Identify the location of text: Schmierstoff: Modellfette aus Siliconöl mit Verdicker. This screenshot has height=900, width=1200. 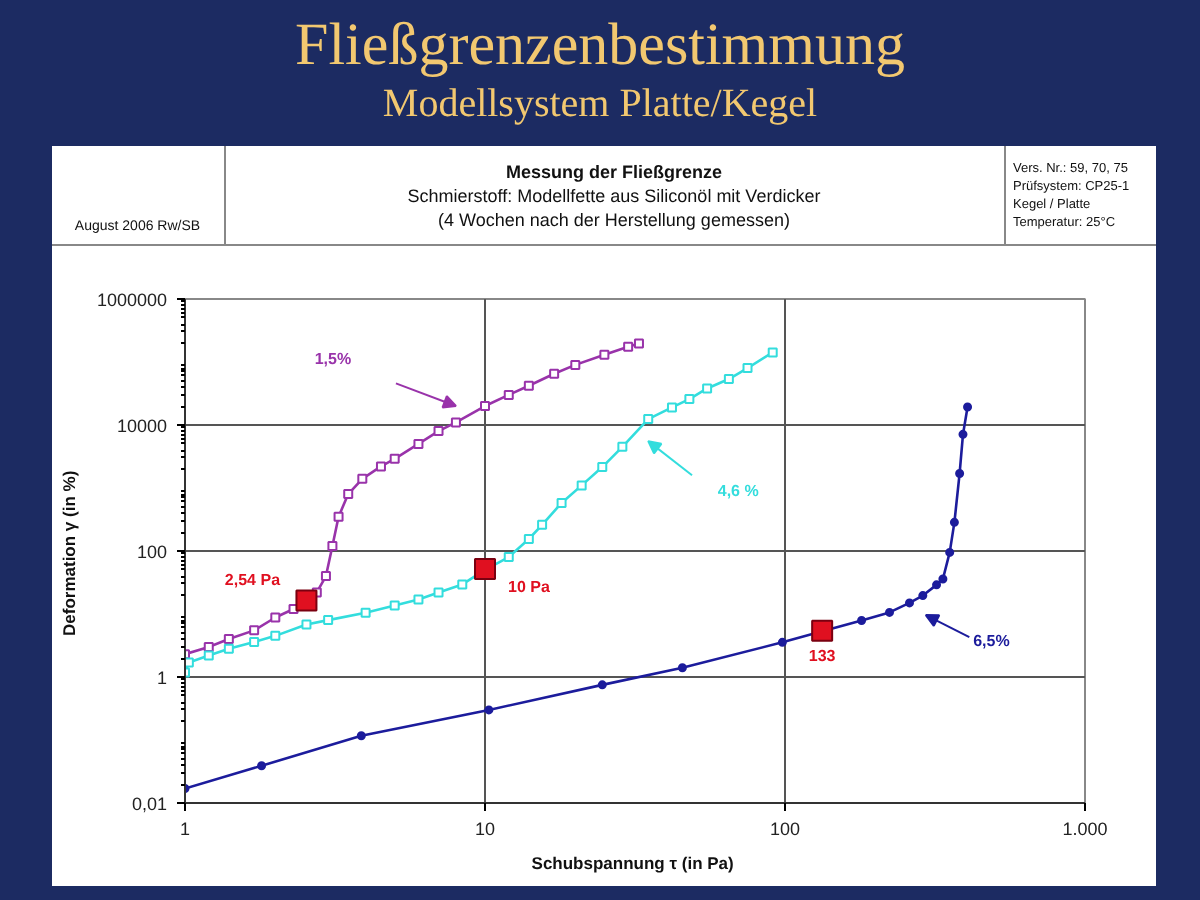
(614, 195).